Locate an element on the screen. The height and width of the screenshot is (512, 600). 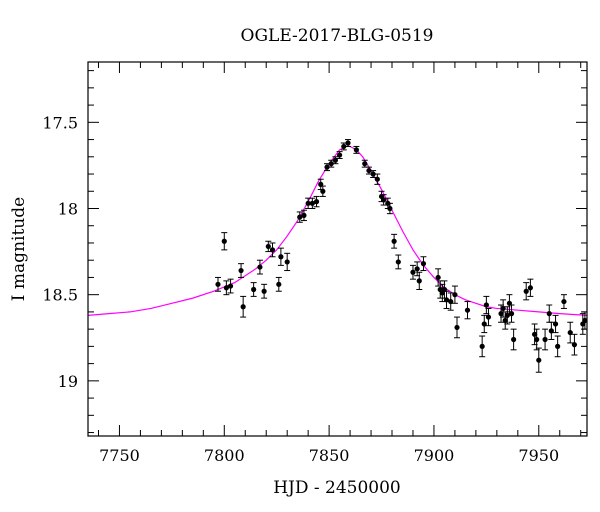
x-tick-label: 7850 is located at coordinates (329, 455).